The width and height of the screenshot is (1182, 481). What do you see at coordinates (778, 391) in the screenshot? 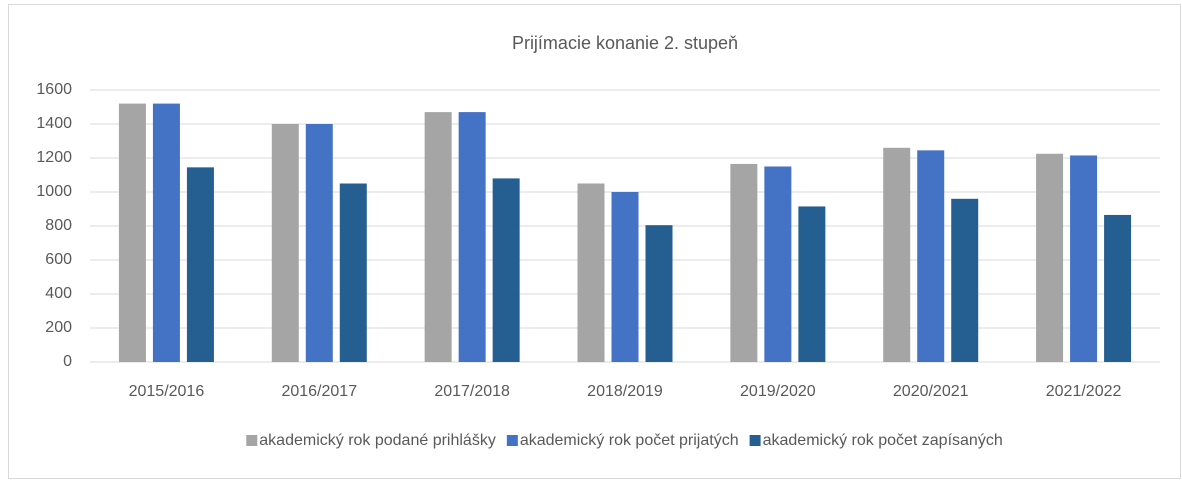
I see `x-tick-label: 2019/2020` at bounding box center [778, 391].